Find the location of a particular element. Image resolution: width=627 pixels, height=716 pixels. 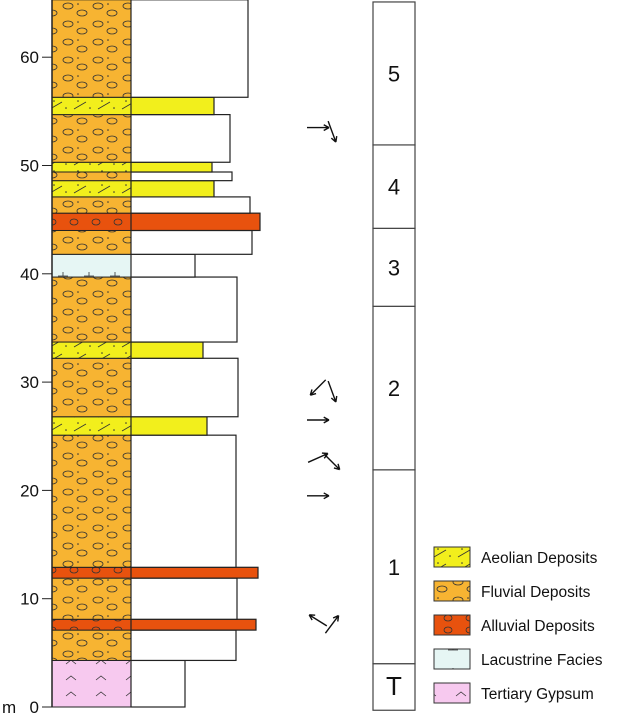

tick-label: 30 is located at coordinates (29, 382).